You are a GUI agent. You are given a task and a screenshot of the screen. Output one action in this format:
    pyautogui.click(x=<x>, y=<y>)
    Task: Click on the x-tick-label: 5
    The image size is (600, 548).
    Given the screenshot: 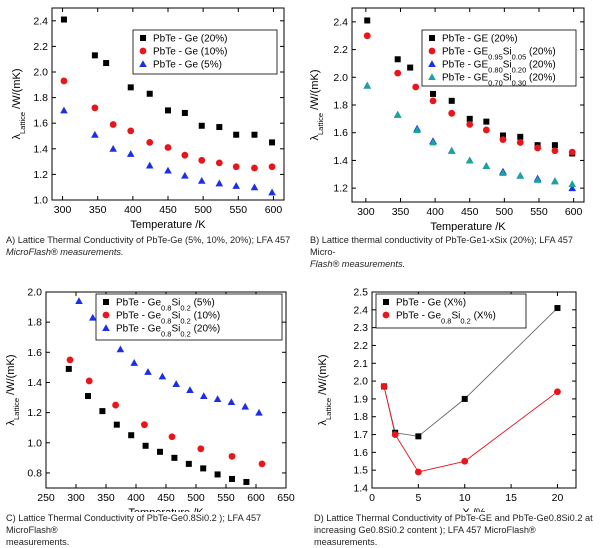 What is the action you would take?
    pyautogui.click(x=418, y=498)
    